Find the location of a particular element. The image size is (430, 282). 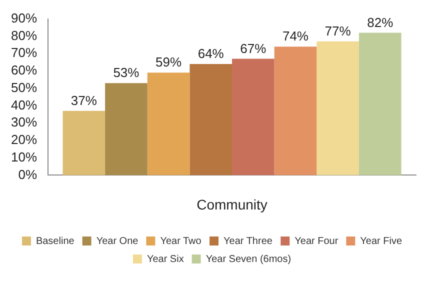

legend-label: Year Two is located at coordinates (181, 241).